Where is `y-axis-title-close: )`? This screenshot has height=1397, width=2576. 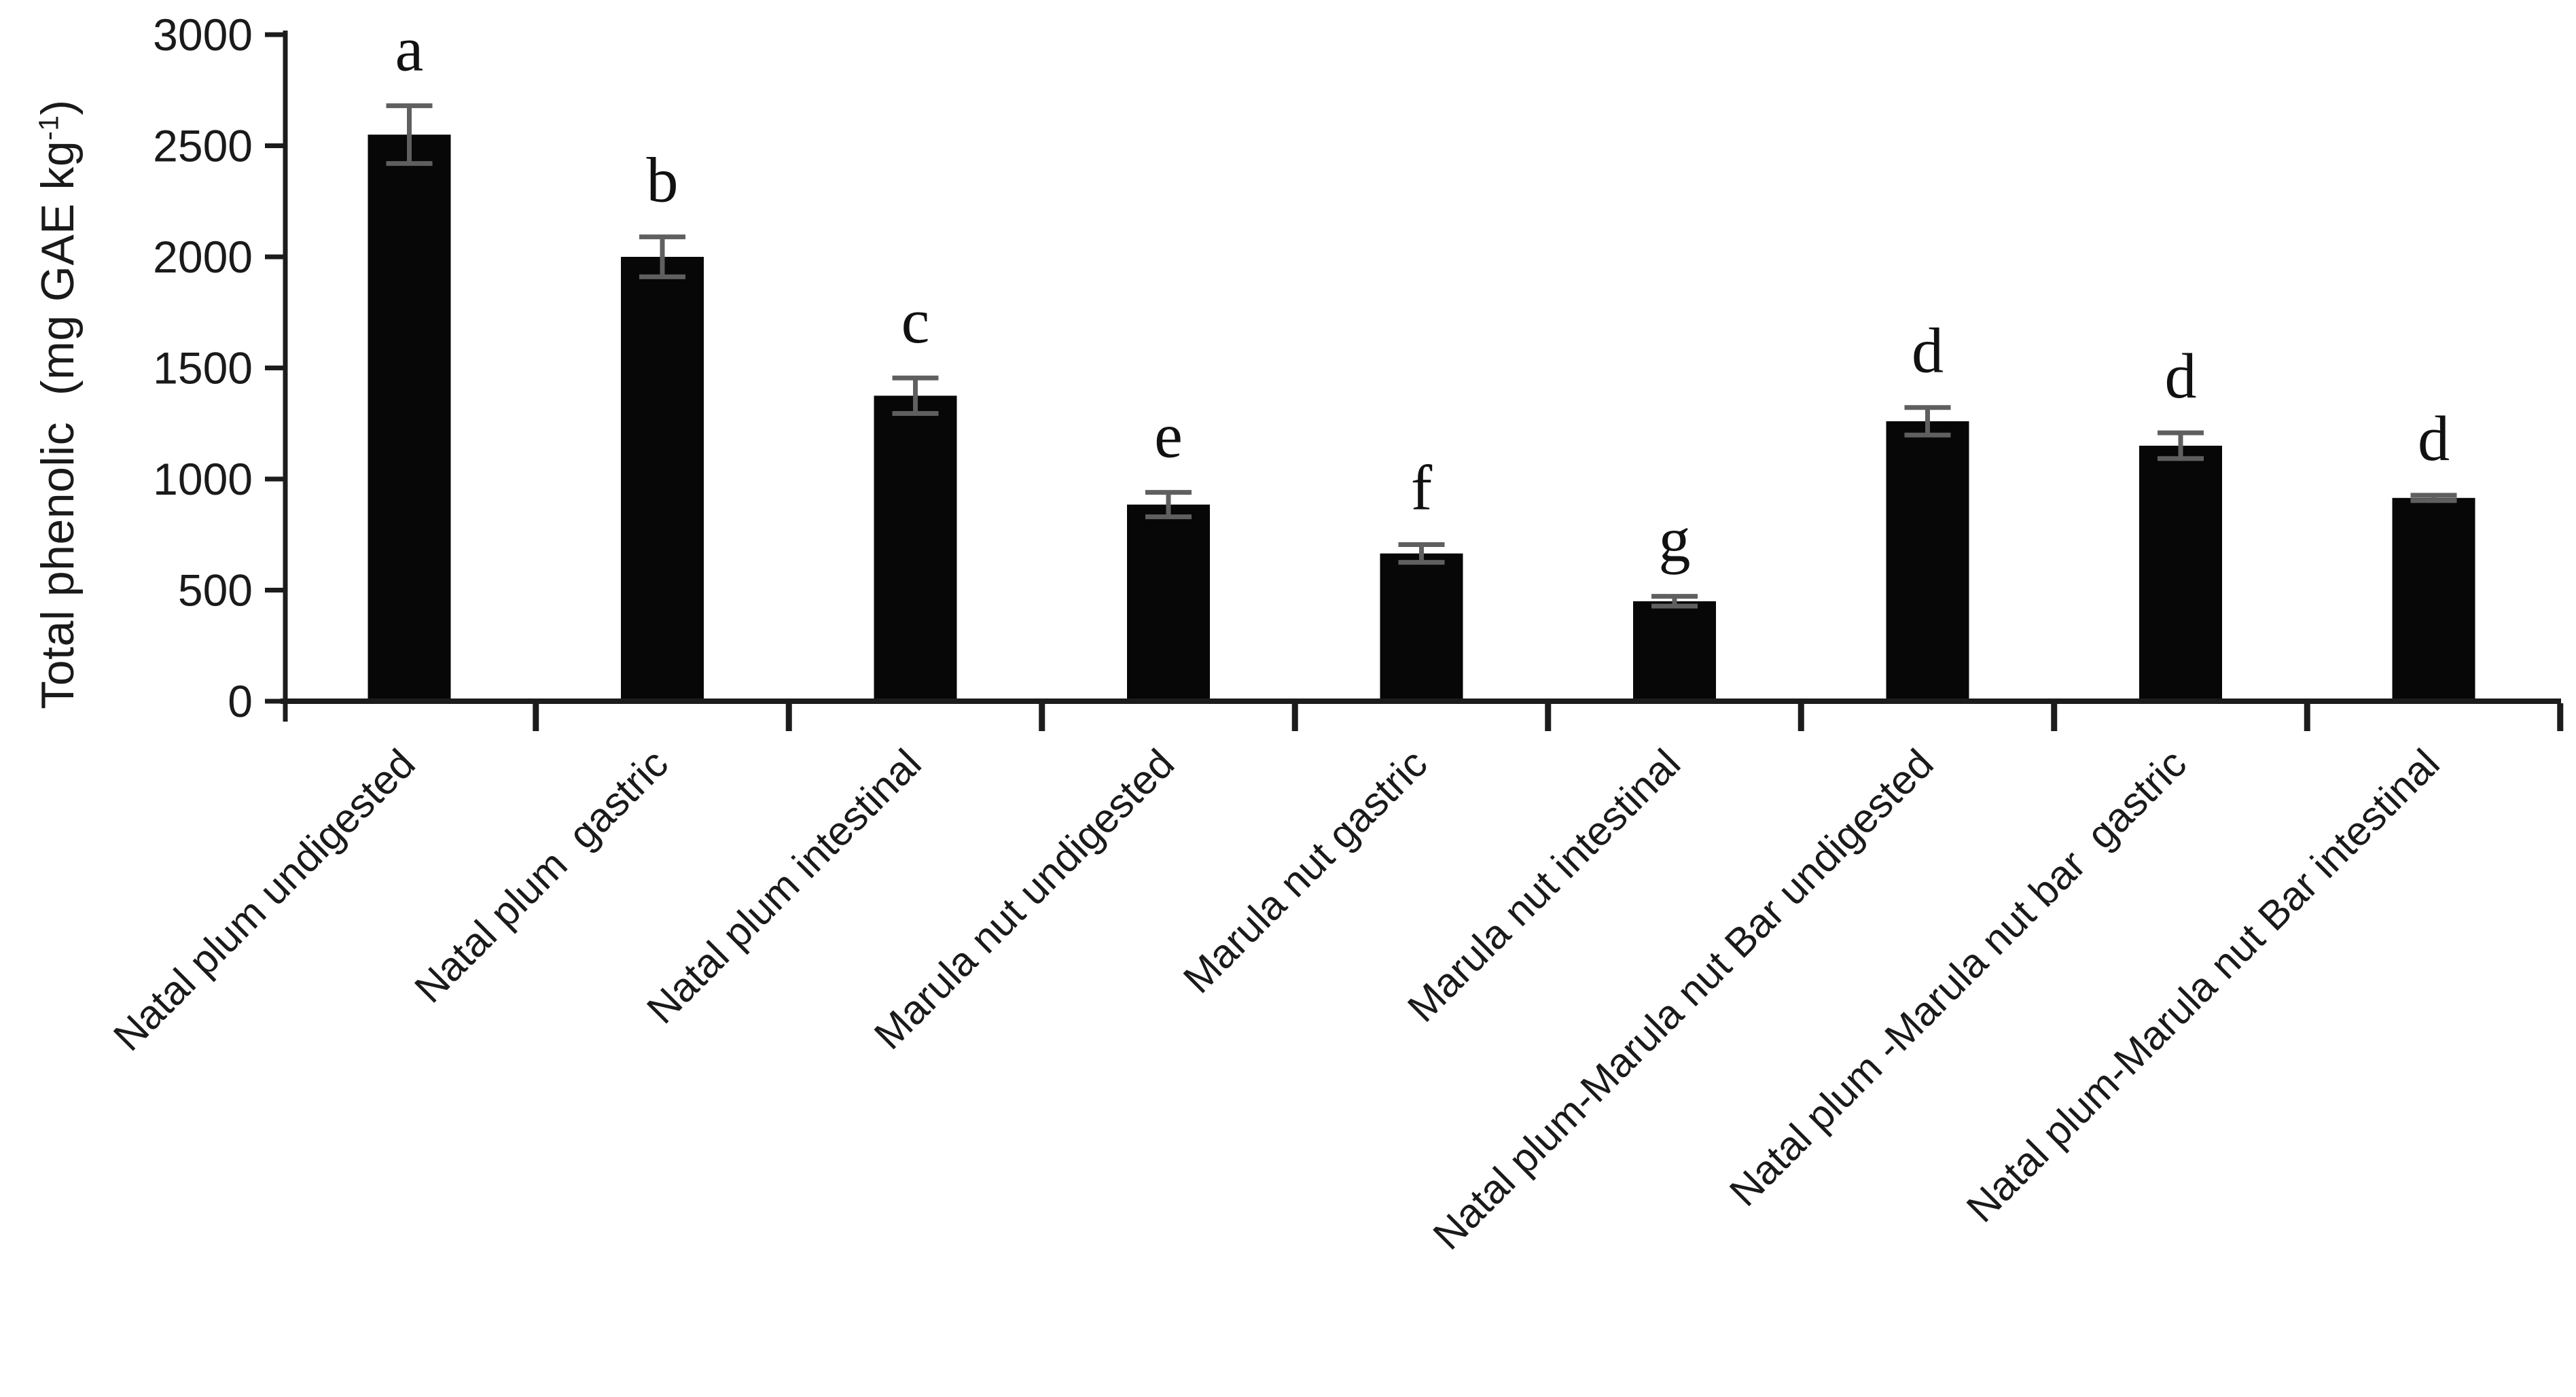
y-axis-title-close: ) is located at coordinates (58, 108).